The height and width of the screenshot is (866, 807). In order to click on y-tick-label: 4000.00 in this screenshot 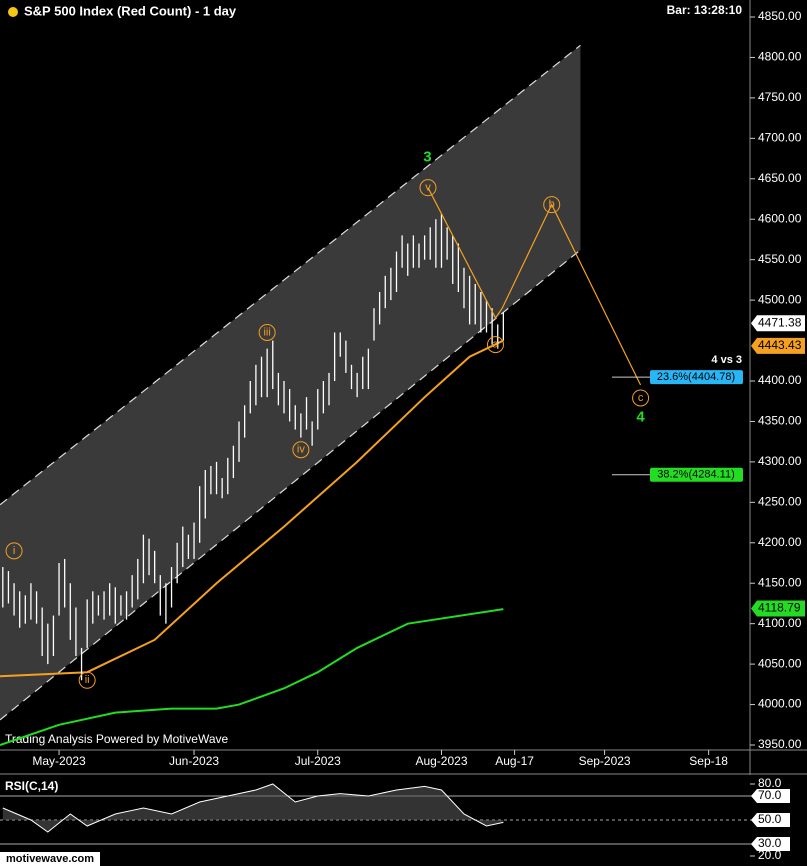, I will do `click(780, 704)`.